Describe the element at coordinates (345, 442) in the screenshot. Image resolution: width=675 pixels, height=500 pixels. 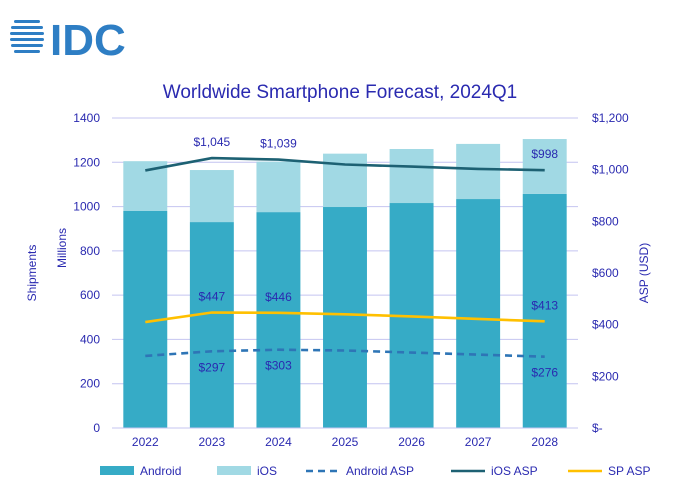
I see `x-tick-label: 2025` at that location.